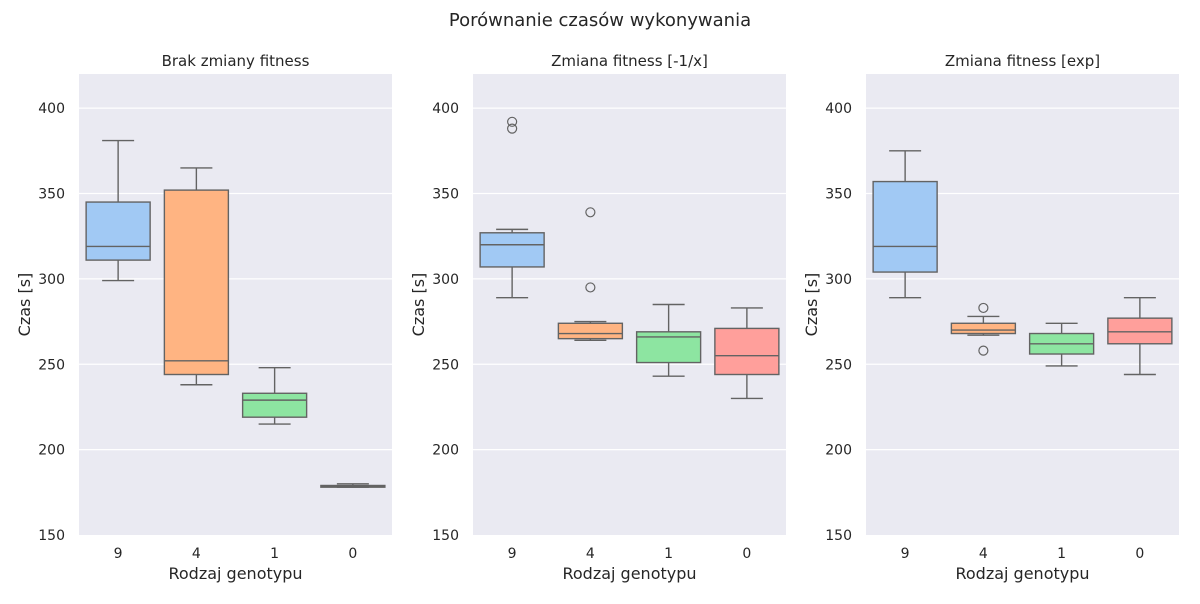  What do you see at coordinates (629, 61) in the screenshot?
I see `panel-title: Zmiana fitness [-1/x]` at bounding box center [629, 61].